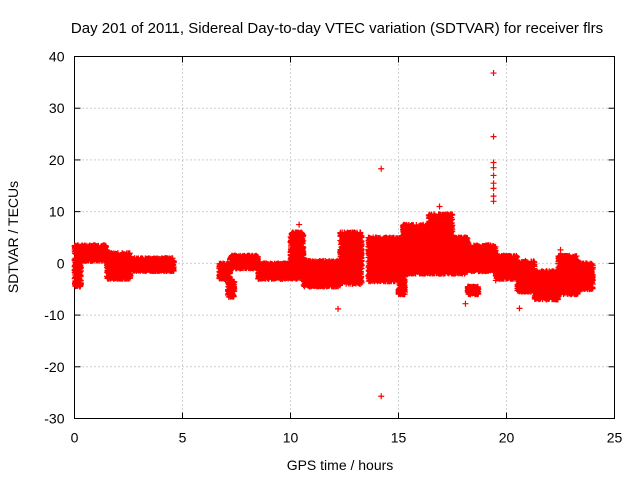  I want to click on x-tick-label: 25, so click(615, 438).